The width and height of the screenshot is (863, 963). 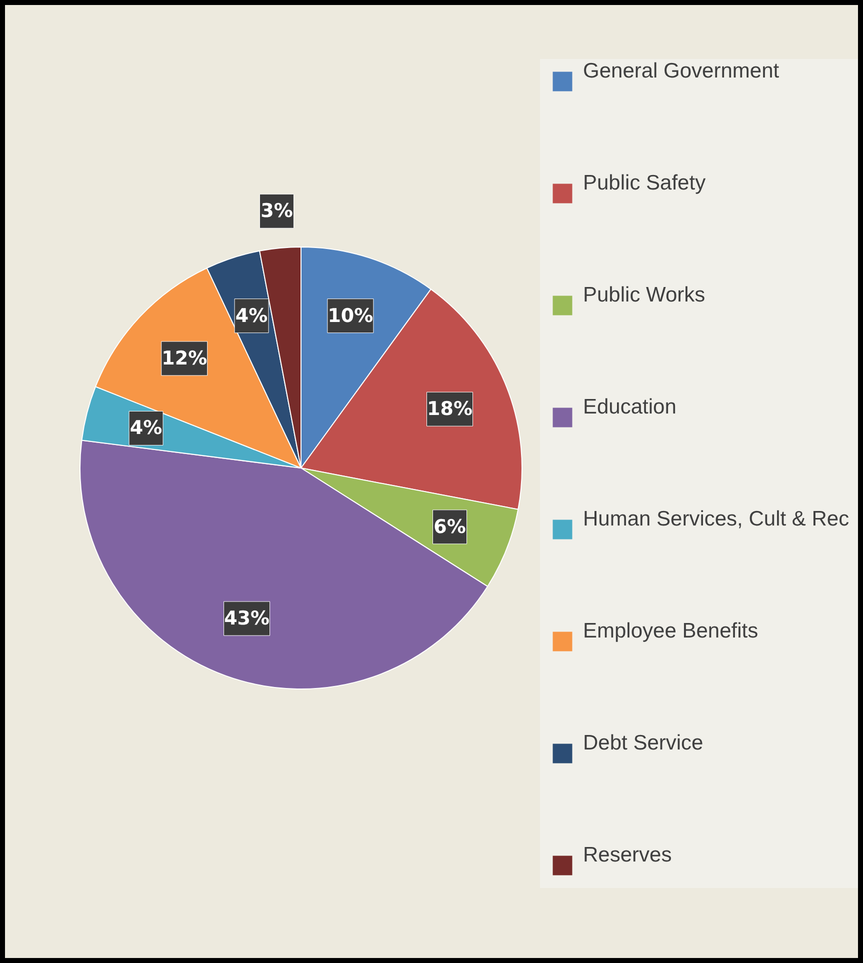 What do you see at coordinates (185, 358) in the screenshot?
I see `data-label: 12%` at bounding box center [185, 358].